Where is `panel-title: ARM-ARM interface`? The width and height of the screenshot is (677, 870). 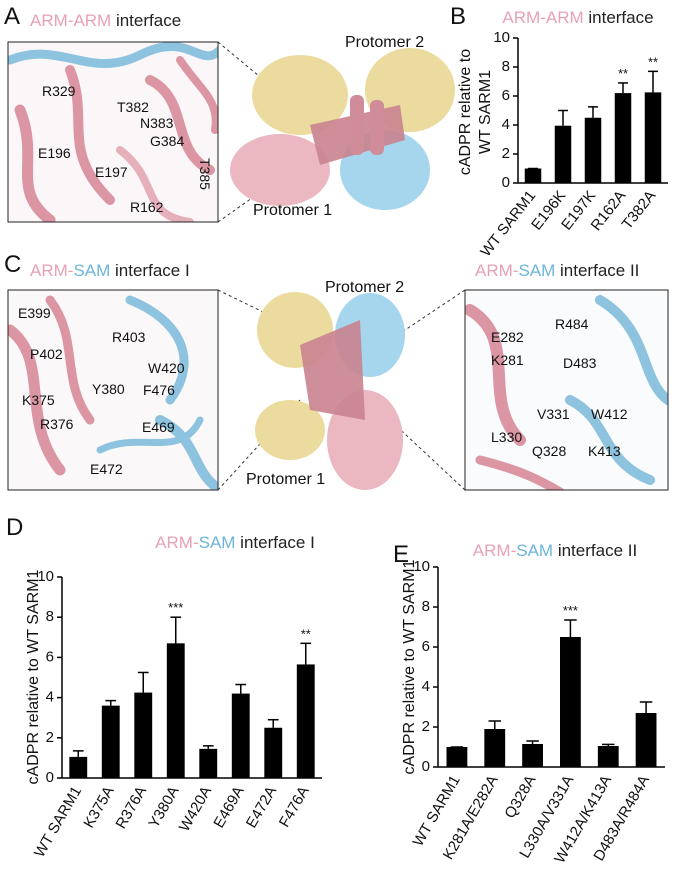
panel-title: ARM-ARM interface is located at coordinates (105, 20).